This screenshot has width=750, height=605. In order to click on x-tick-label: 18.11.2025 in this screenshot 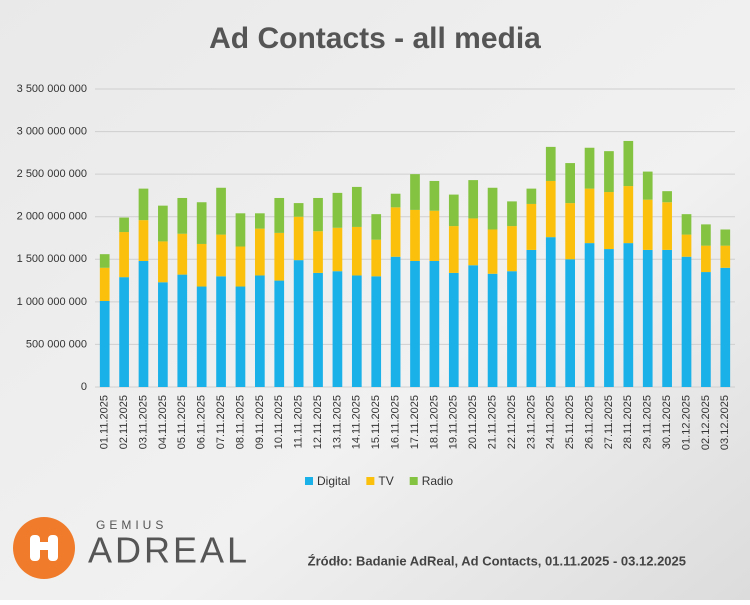, I will do `click(434, 422)`.